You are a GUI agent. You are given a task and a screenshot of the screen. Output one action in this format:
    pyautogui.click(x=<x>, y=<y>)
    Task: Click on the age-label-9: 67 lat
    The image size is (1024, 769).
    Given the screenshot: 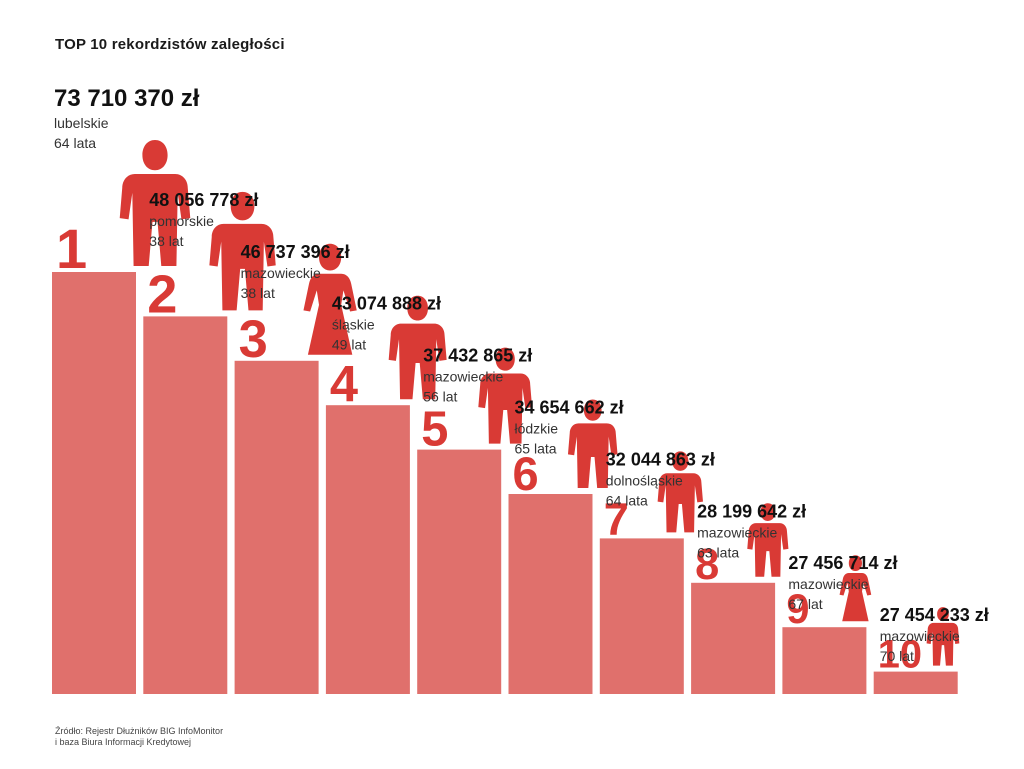 What is the action you would take?
    pyautogui.click(x=805, y=604)
    